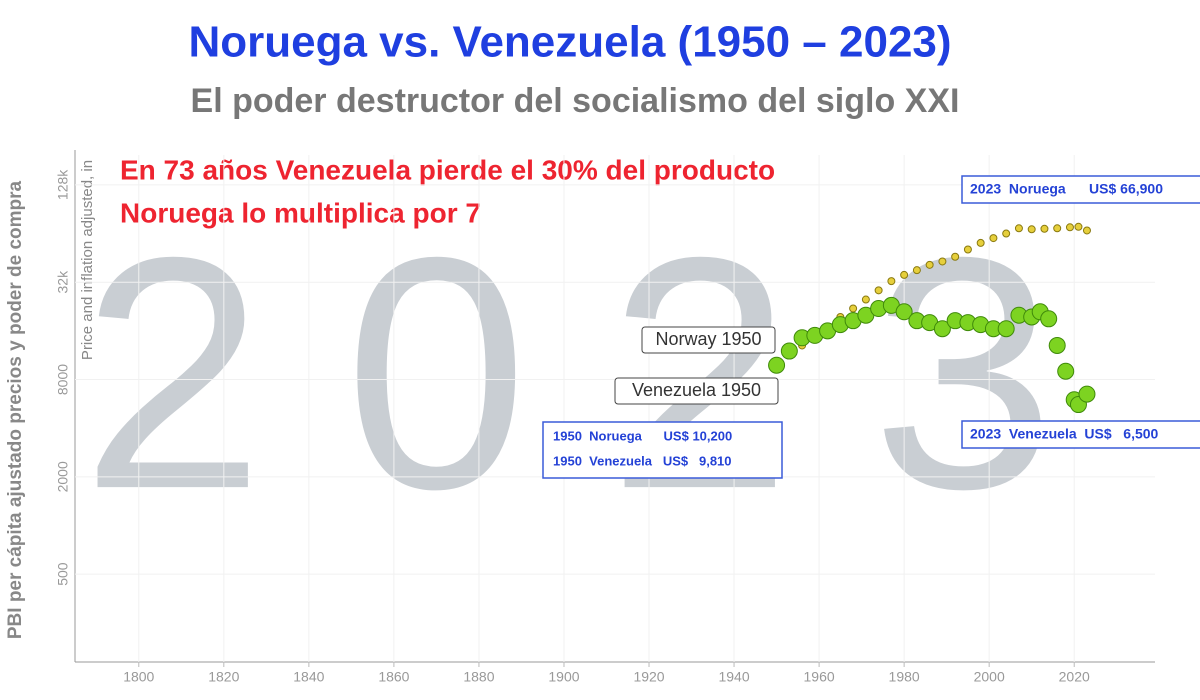 This screenshot has height=700, width=1200. Describe the element at coordinates (138, 677) in the screenshot. I see `x-tick-label: 1800` at that location.